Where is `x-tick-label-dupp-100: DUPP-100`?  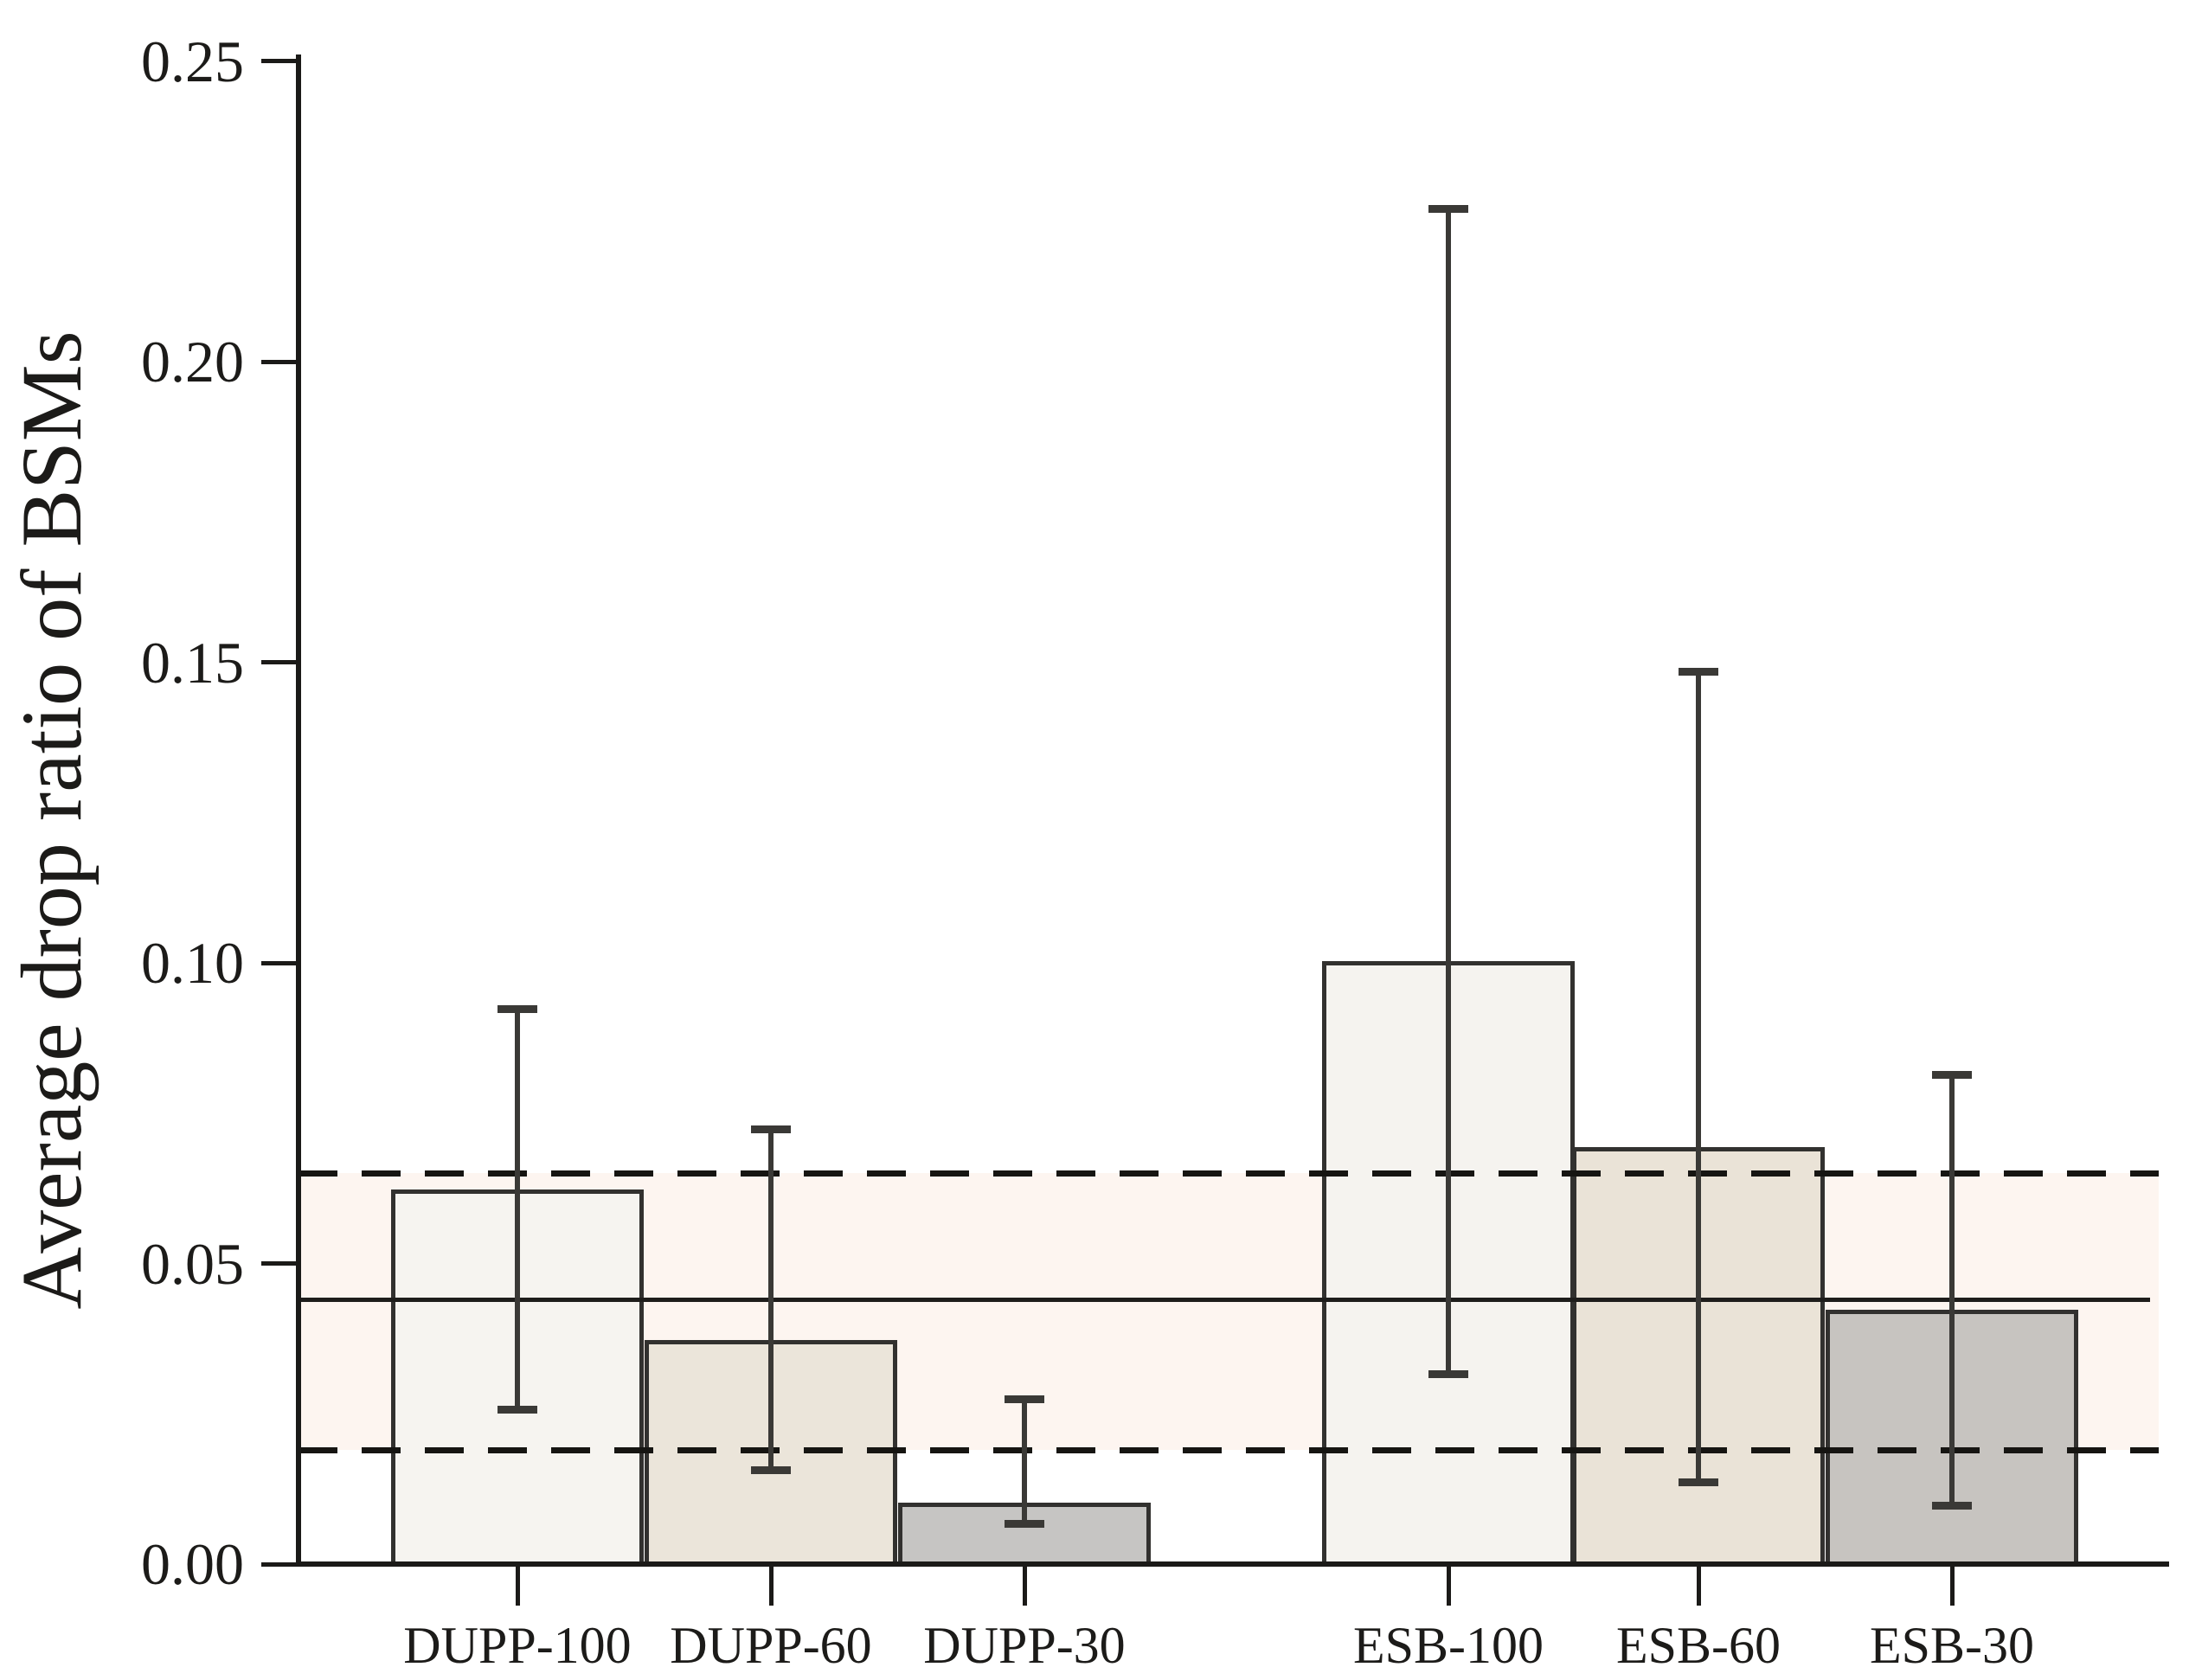 x-tick-label-dupp-100: DUPP-100 is located at coordinates (517, 1645).